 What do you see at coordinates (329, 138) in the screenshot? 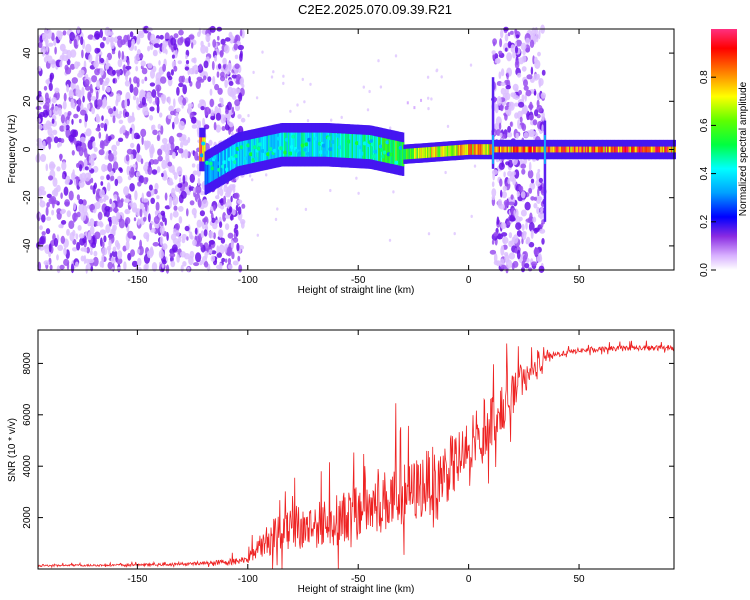
I see `signal-blob` at bounding box center [329, 138].